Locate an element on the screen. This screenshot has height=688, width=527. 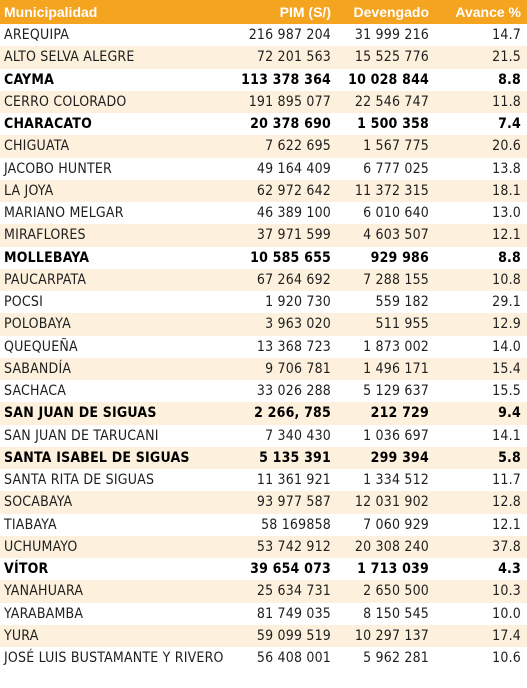
pim-cell: 113 378 364 is located at coordinates (286, 79).